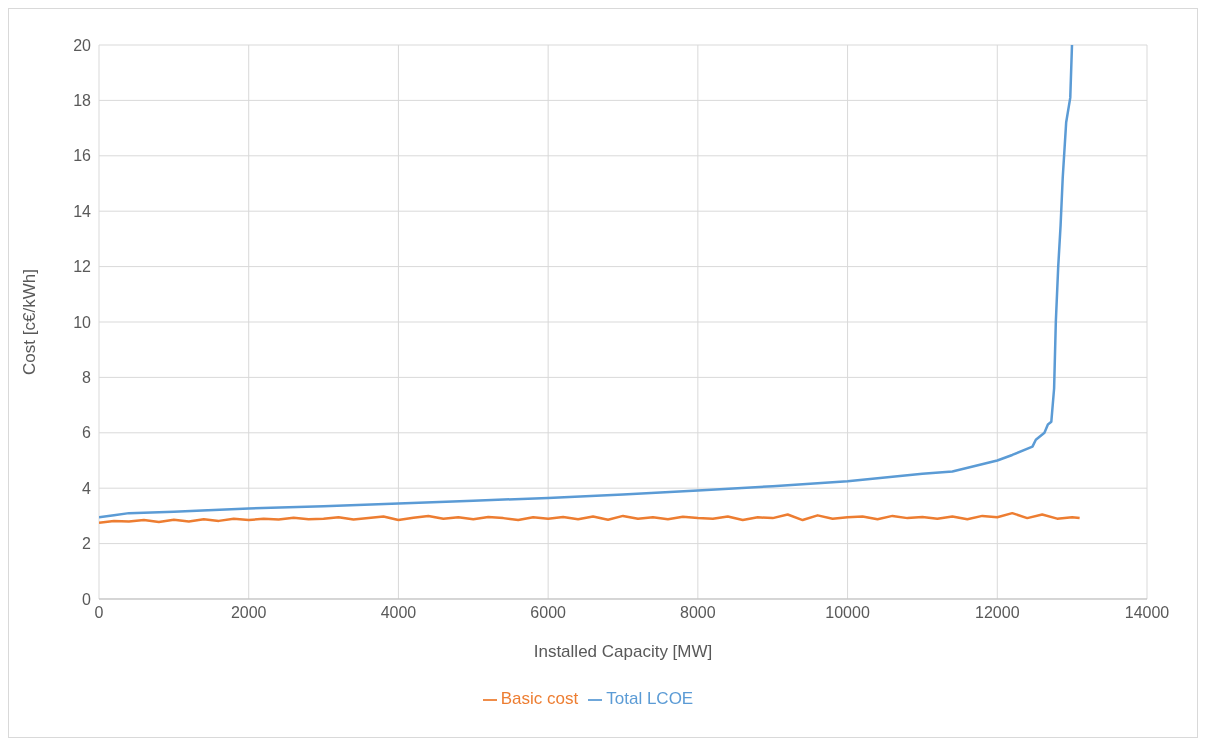 This screenshot has height=747, width=1208. What do you see at coordinates (398, 613) in the screenshot?
I see `x-tick-label: 4000` at bounding box center [398, 613].